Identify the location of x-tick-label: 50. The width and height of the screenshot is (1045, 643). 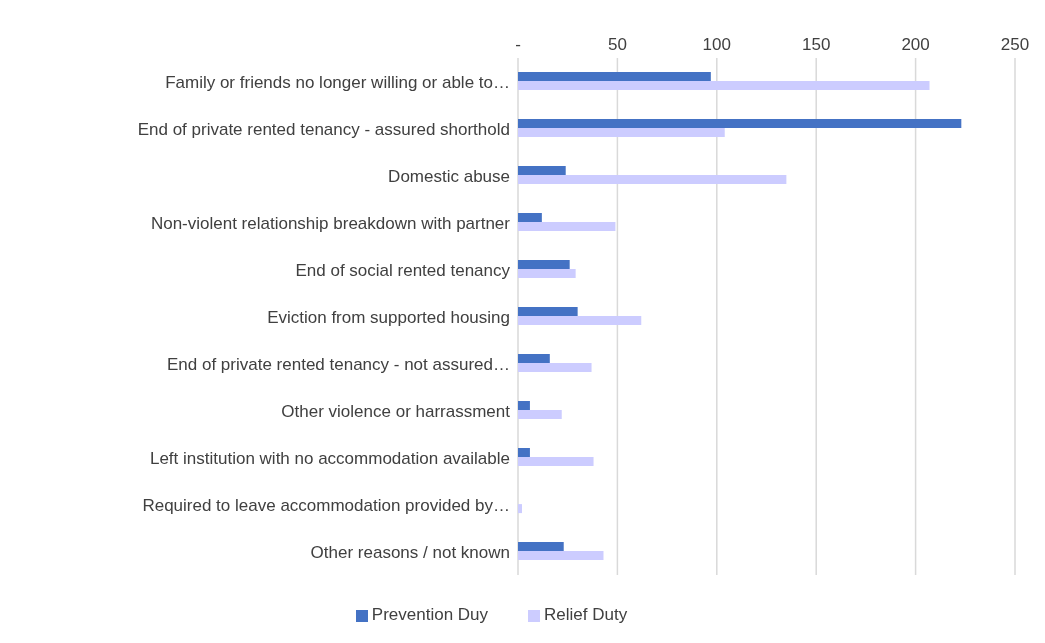
(617, 44).